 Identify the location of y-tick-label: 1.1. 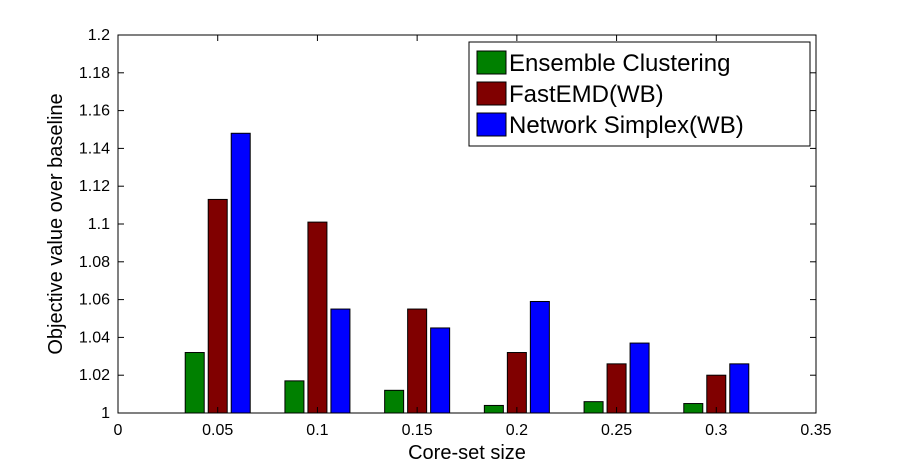
(99, 224).